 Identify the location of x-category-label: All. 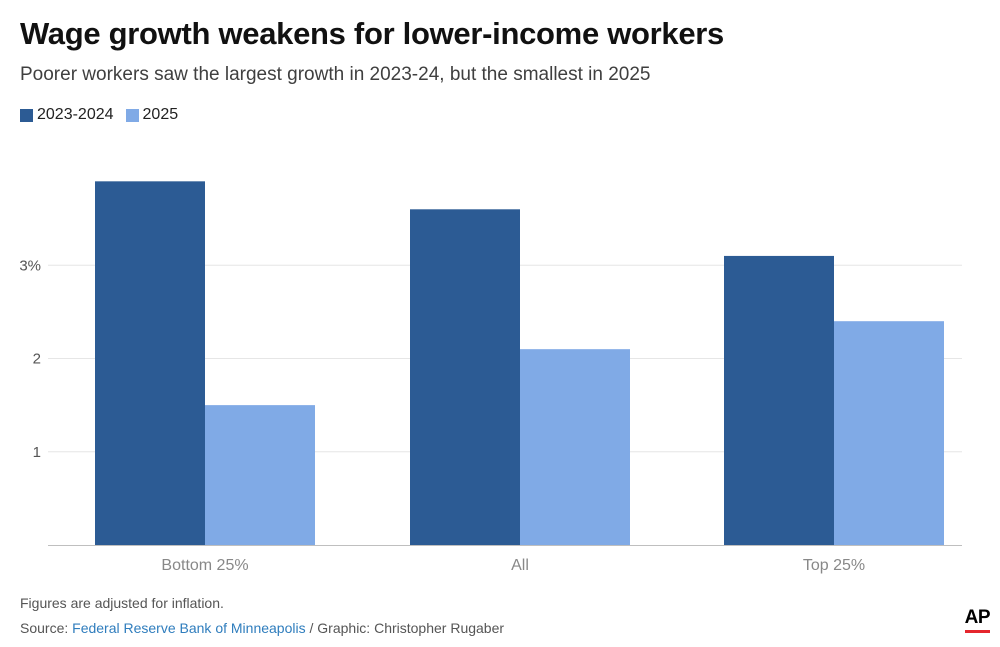
(520, 565).